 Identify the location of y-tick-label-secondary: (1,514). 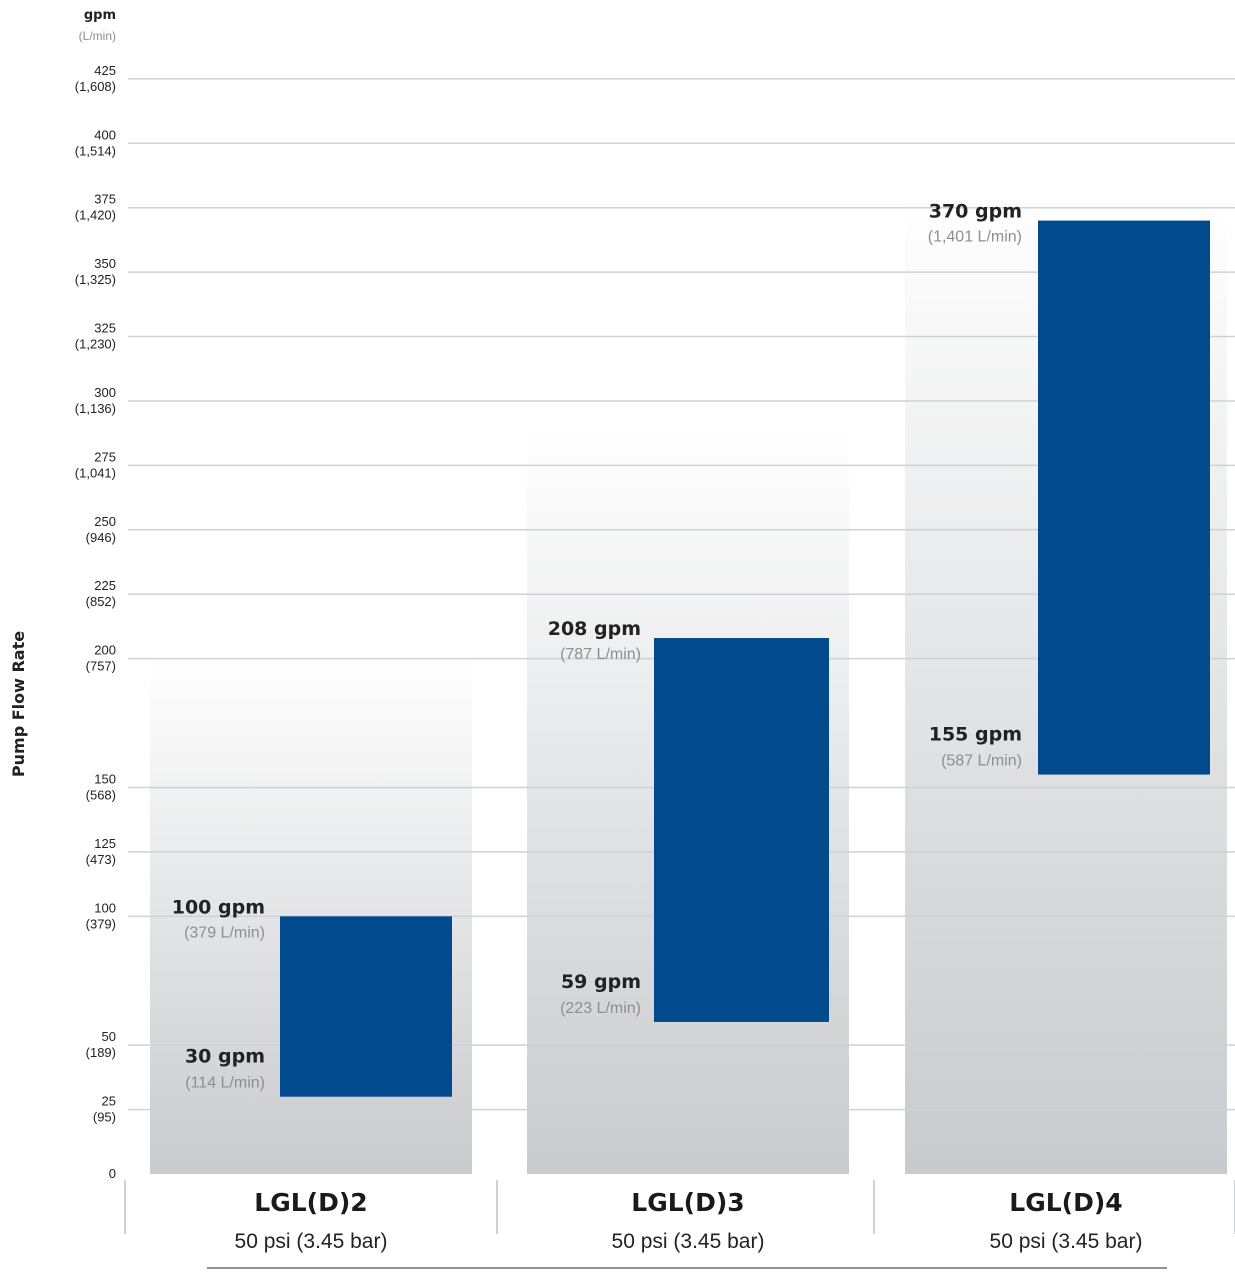
(95, 150).